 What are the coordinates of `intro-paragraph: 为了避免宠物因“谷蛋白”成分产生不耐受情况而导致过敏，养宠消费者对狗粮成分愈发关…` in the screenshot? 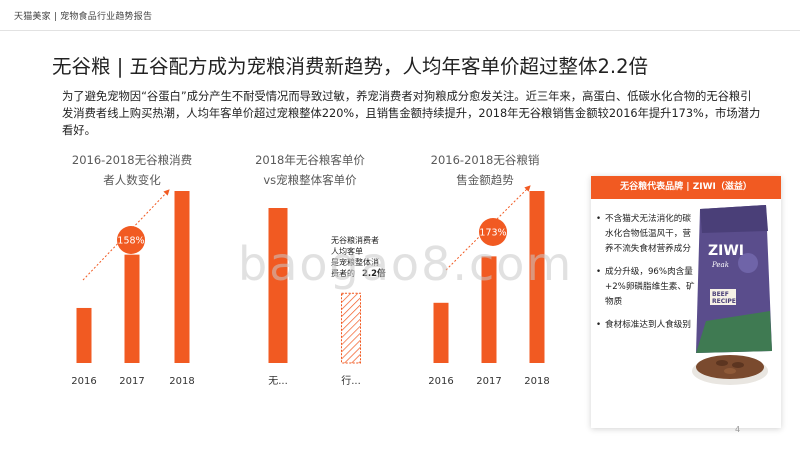 It's located at (411, 113).